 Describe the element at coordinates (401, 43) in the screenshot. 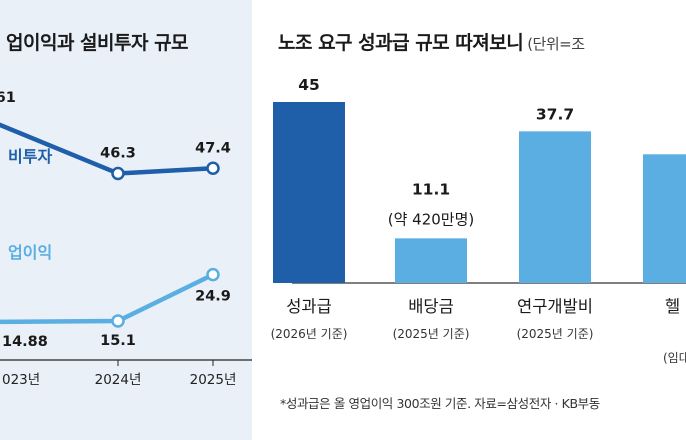

I see `bar-chart-title-text: 노조 요구 성과급 규모 따져보니` at that location.